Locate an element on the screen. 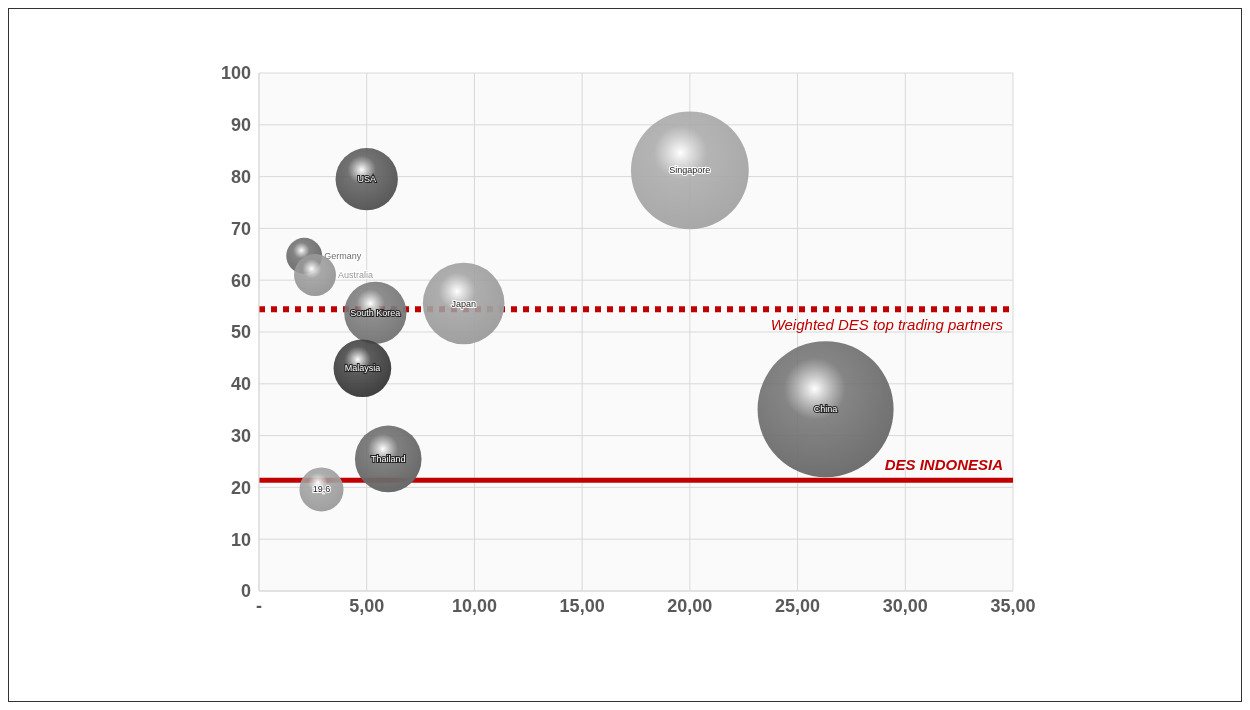 The image size is (1250, 710). series-label: Malaysia is located at coordinates (362, 368).